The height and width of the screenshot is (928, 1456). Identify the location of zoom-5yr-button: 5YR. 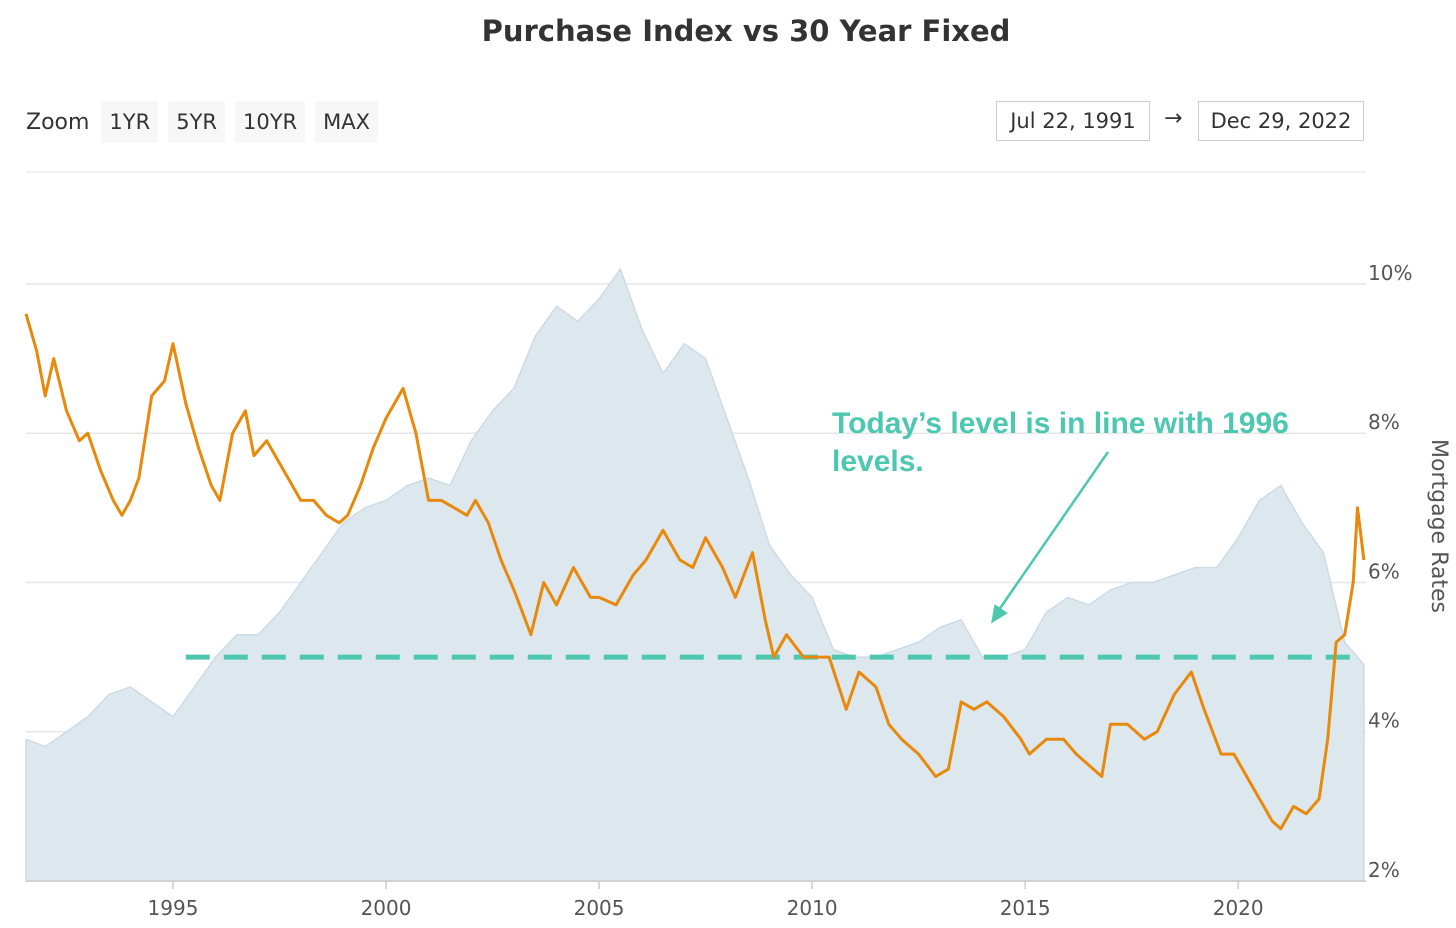
(196, 122).